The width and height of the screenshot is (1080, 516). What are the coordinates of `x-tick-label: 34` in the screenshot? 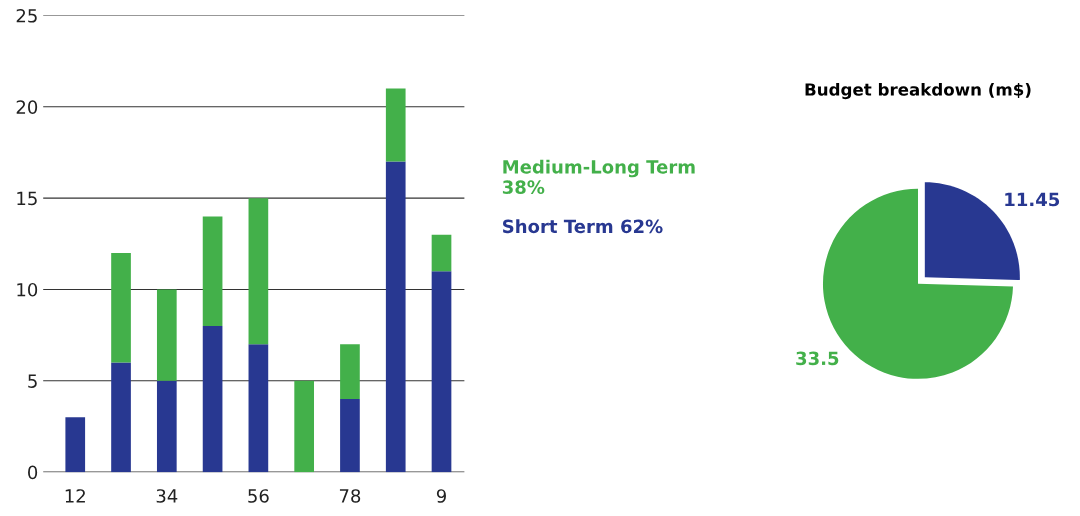 It's located at (167, 496).